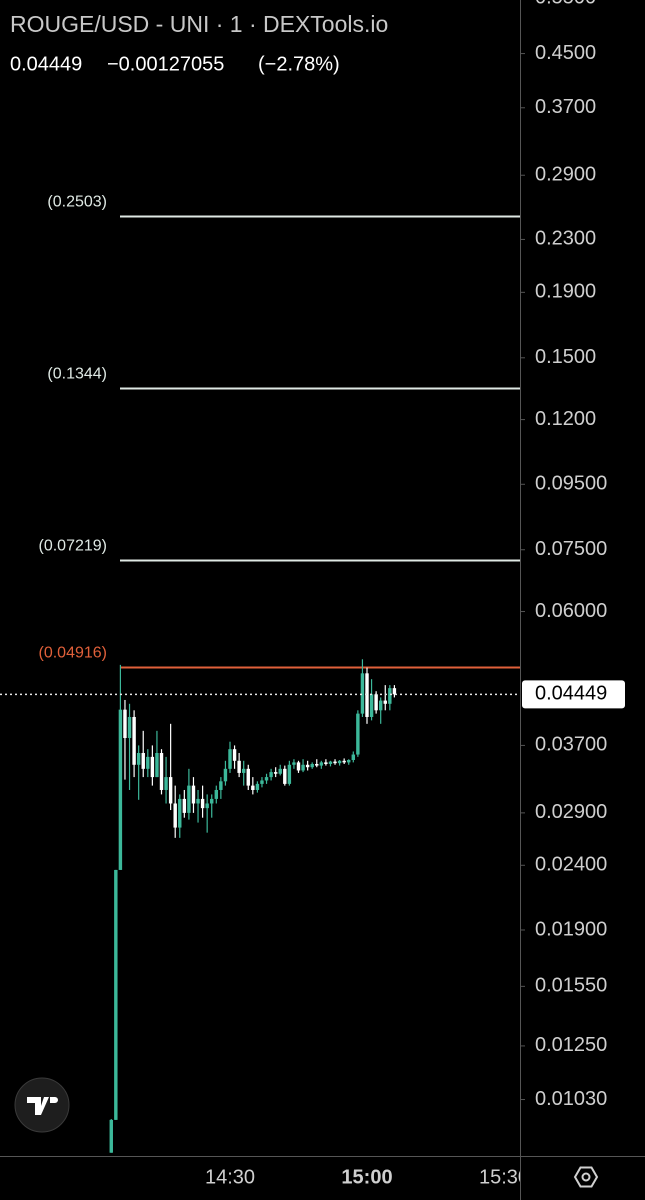  What do you see at coordinates (571, 929) in the screenshot?
I see `y-tick-label: 0.01900` at bounding box center [571, 929].